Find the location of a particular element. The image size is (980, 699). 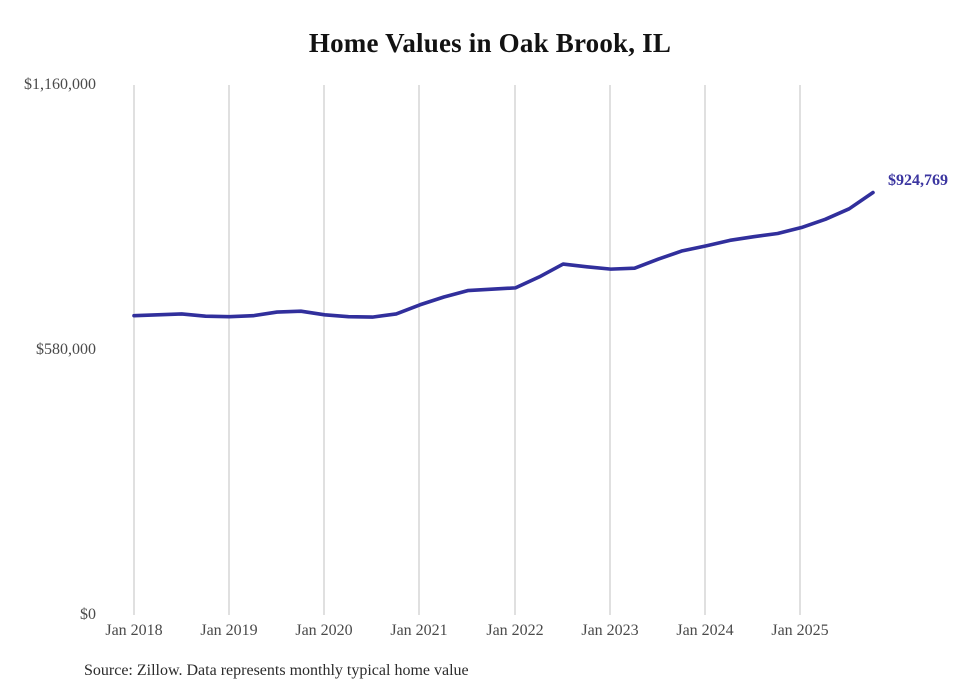

y-tick-top: $1,160,000 is located at coordinates (60, 84).